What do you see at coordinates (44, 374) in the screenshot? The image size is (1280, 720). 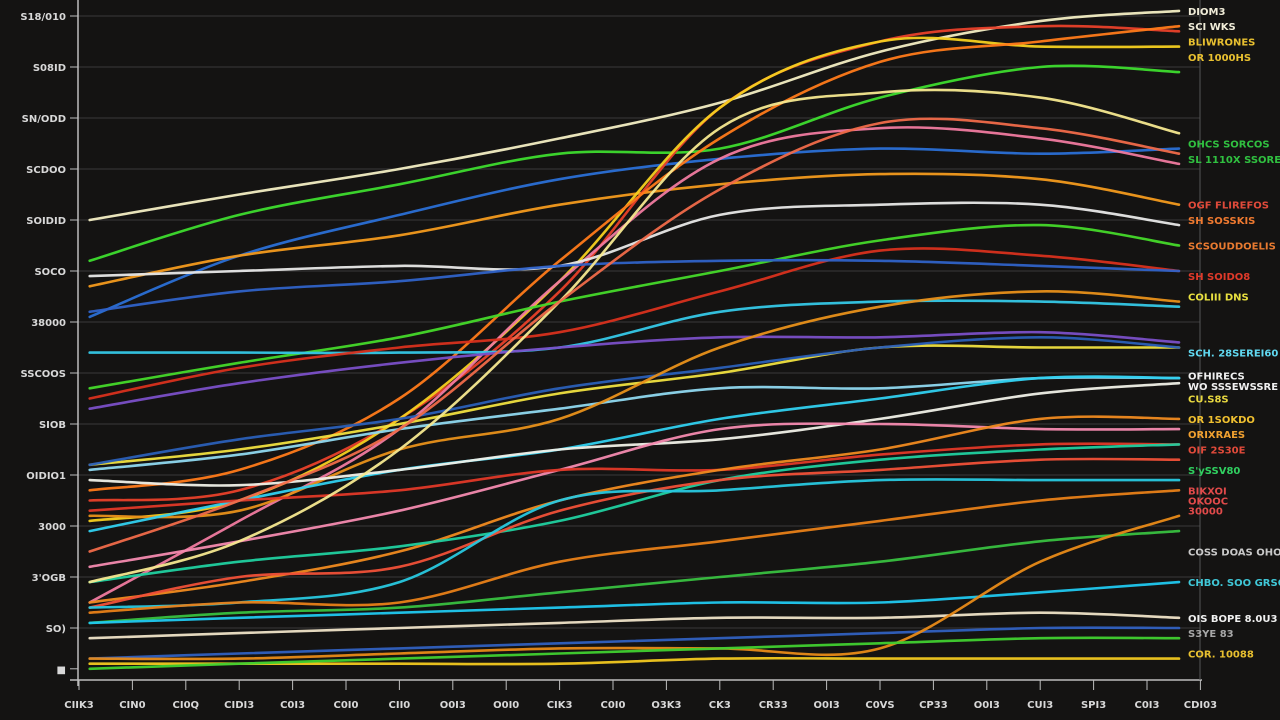 I see `y-tick-label: SSCOOS` at bounding box center [44, 374].